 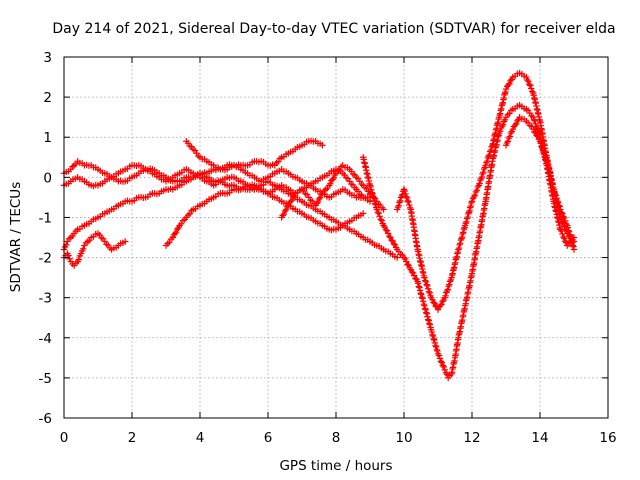 I want to click on data-point-arc-e, so click(x=176, y=232).